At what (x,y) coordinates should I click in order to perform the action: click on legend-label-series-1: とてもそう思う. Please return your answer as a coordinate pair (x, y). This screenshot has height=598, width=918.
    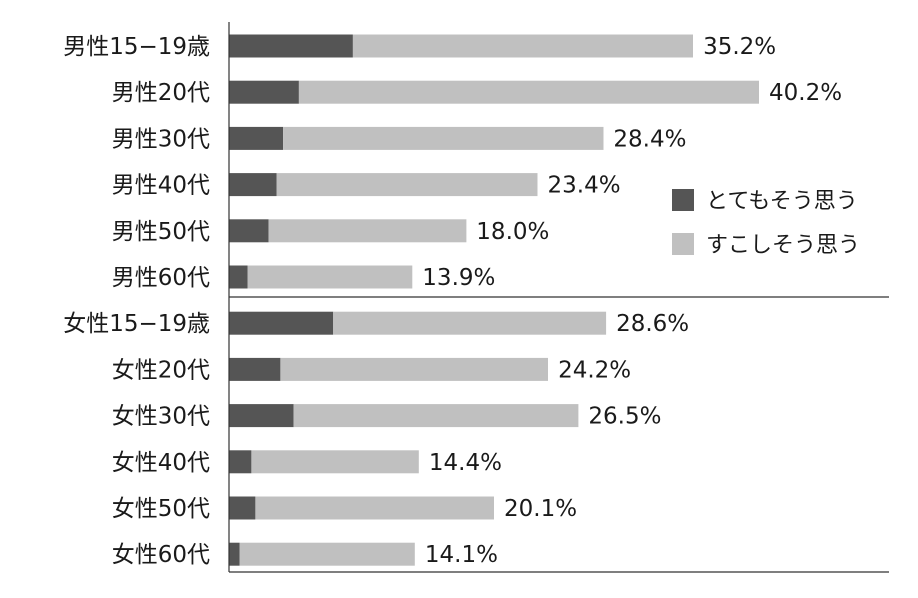
    Looking at the image, I should click on (782, 201).